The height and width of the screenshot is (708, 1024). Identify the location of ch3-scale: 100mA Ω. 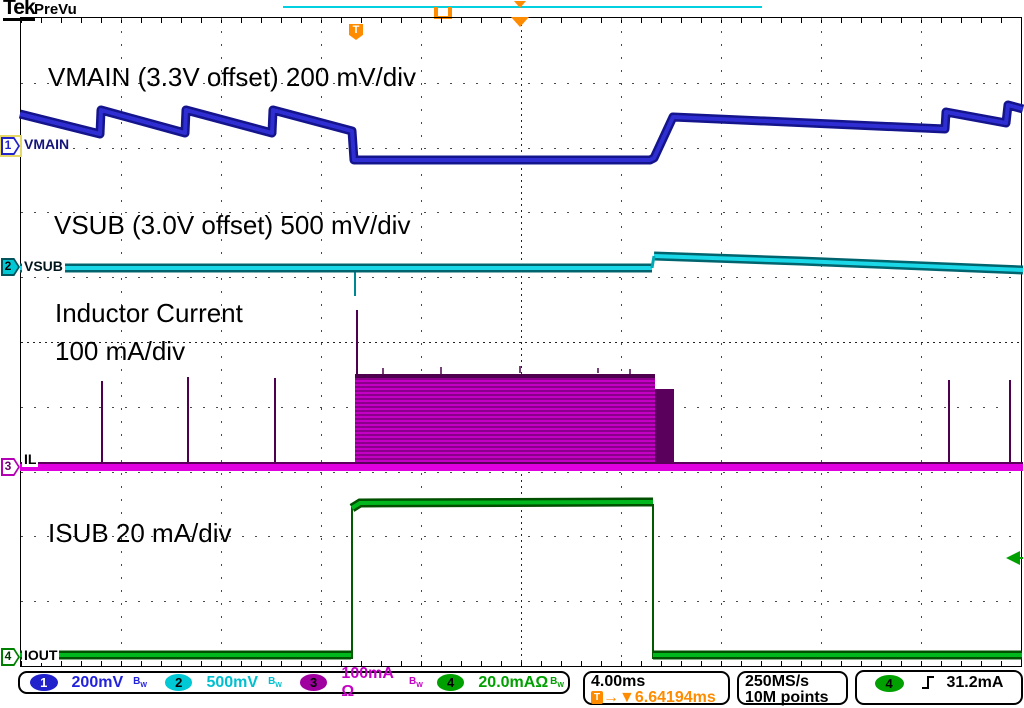
(367, 682).